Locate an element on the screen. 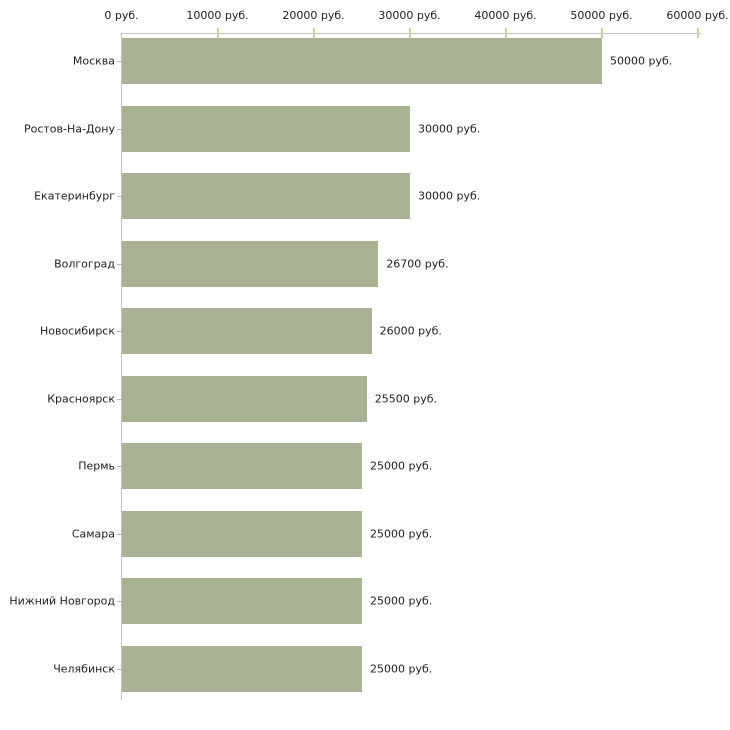  bar-category-label: Пермь is located at coordinates (96, 466).